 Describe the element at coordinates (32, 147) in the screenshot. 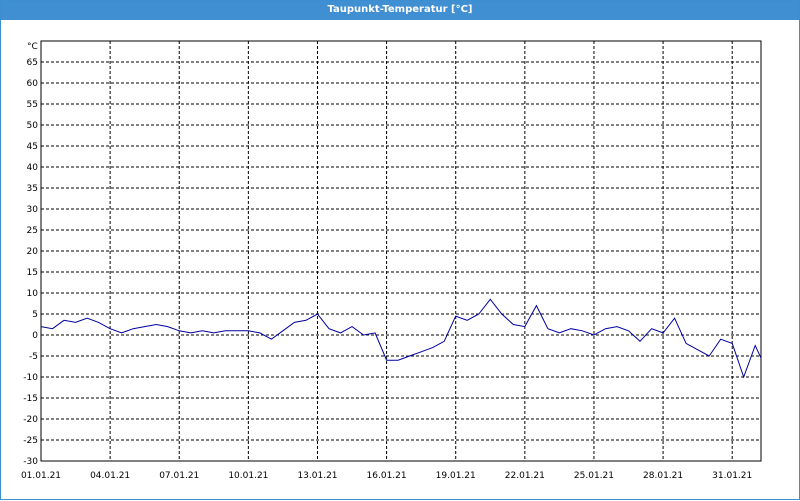

I see `y-tick-label: 45` at that location.